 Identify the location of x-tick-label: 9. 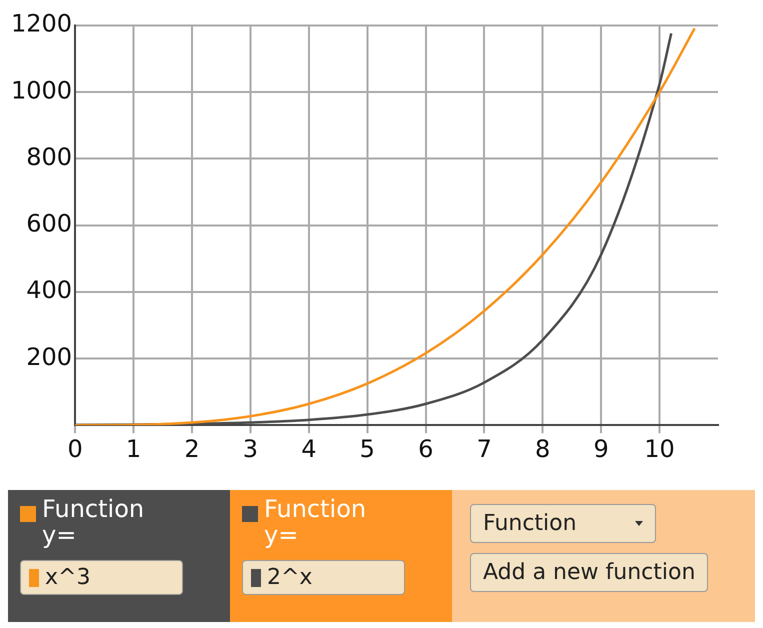
(601, 448).